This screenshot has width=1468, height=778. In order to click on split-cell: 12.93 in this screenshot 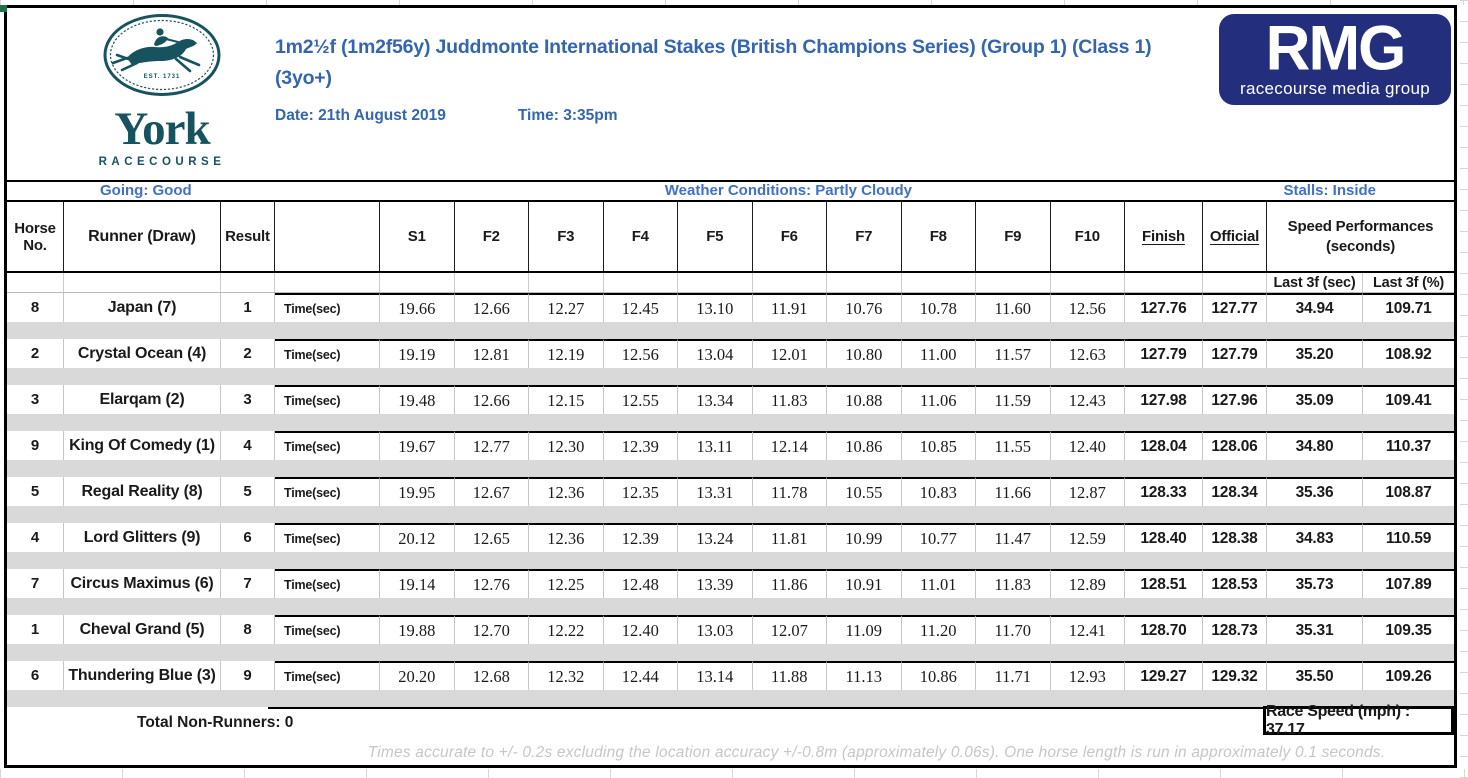, I will do `click(1087, 675)`.